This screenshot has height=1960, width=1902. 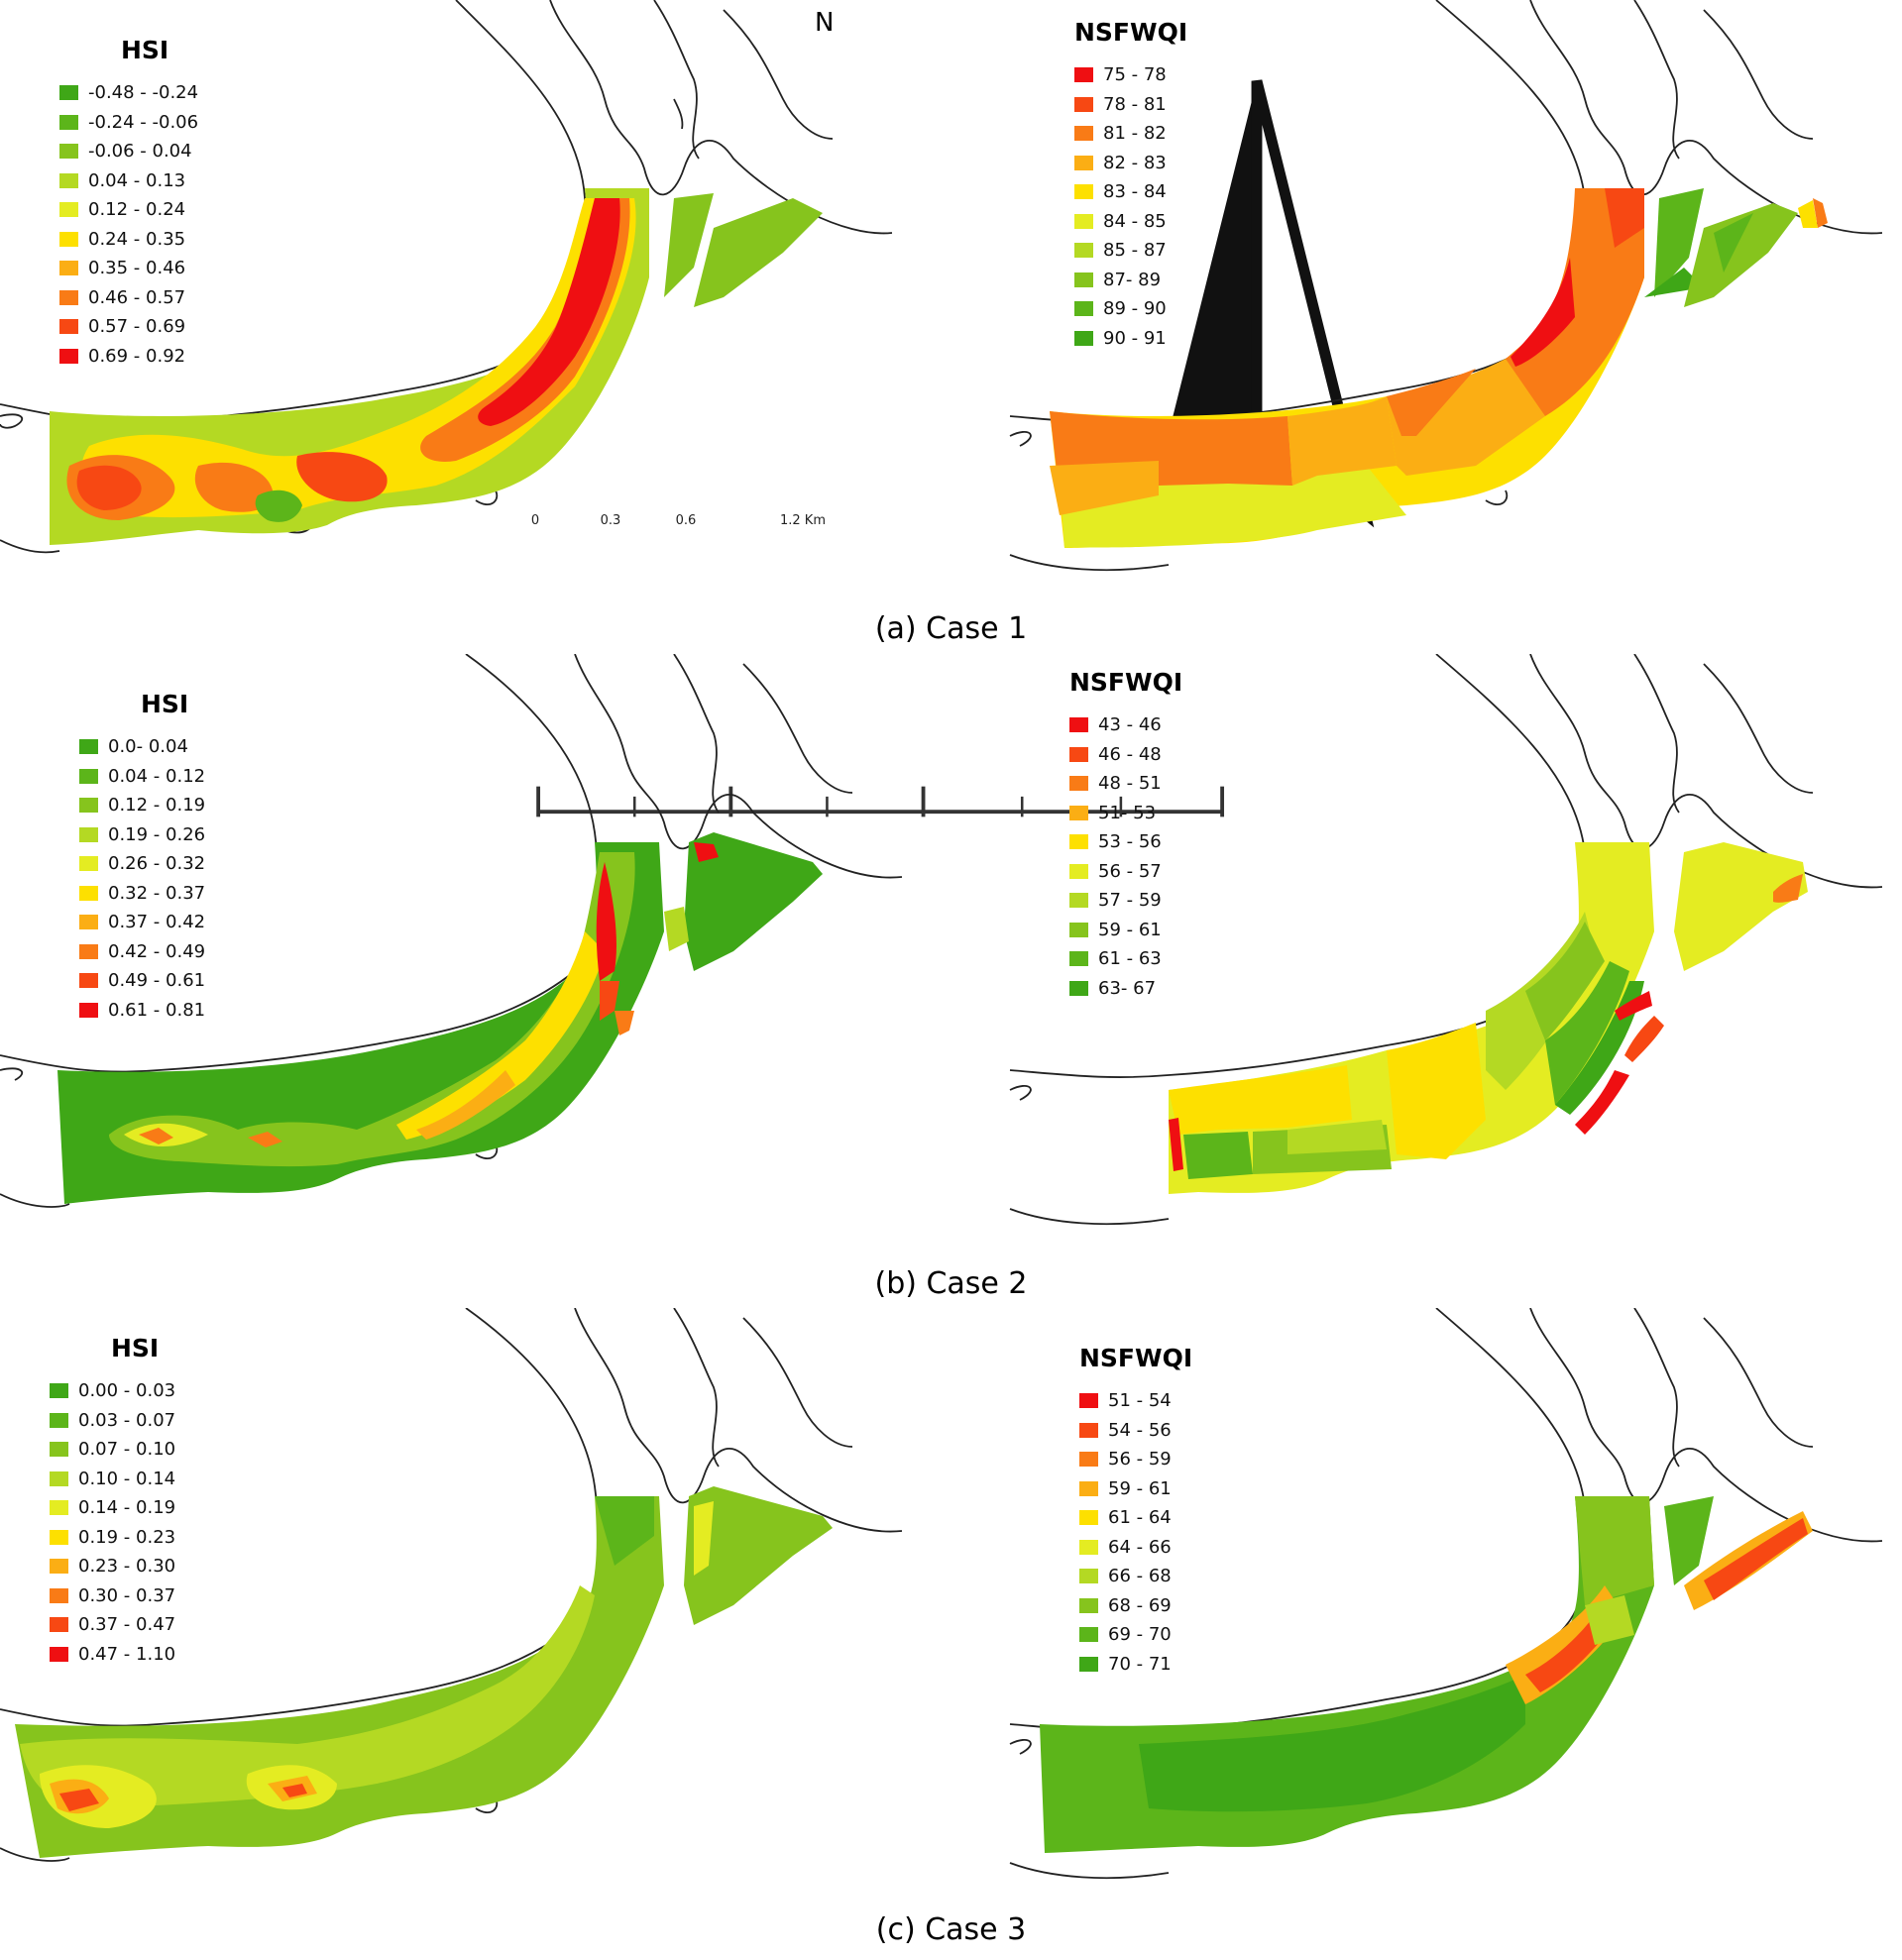 What do you see at coordinates (1125, 813) in the screenshot?
I see `legend-item: 51- 53` at bounding box center [1125, 813].